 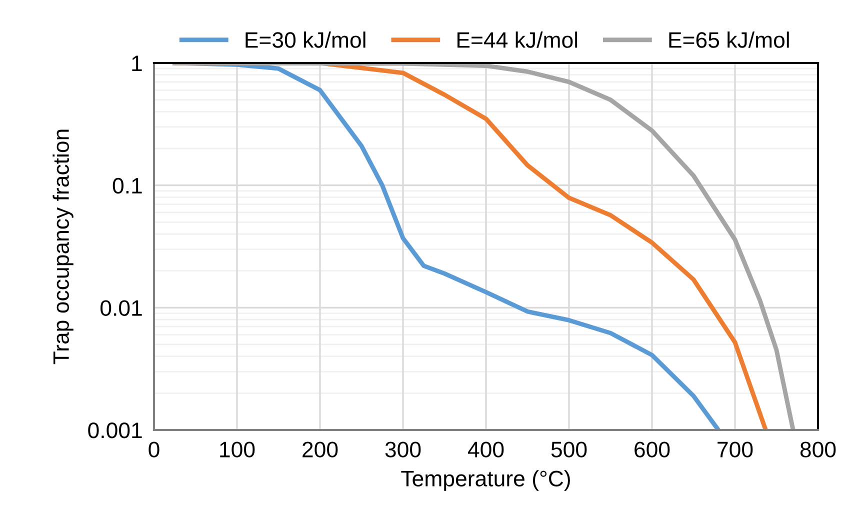 I want to click on x-tick-label: 0, so click(x=154, y=450).